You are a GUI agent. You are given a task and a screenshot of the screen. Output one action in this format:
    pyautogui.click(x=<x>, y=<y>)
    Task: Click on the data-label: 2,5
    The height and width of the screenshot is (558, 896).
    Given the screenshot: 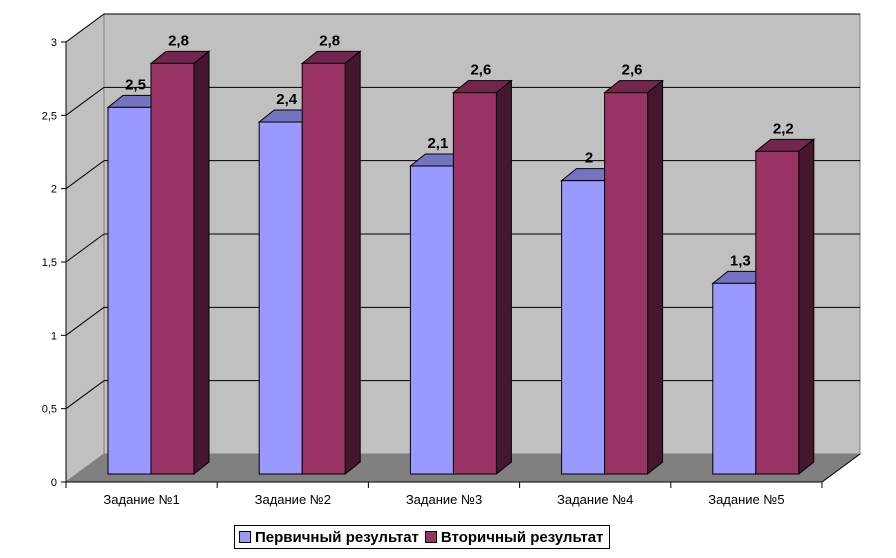 What is the action you would take?
    pyautogui.click(x=135, y=84)
    